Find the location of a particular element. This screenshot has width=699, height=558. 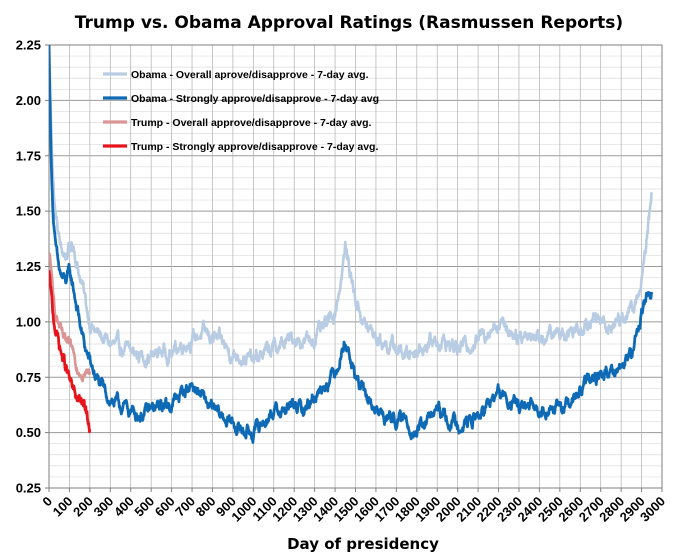

y-tick-label: 1.00 is located at coordinates (28, 321).